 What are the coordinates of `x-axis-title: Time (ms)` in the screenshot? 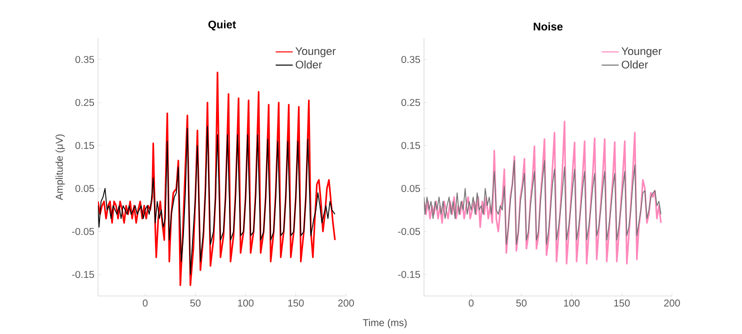 It's located at (384, 323).